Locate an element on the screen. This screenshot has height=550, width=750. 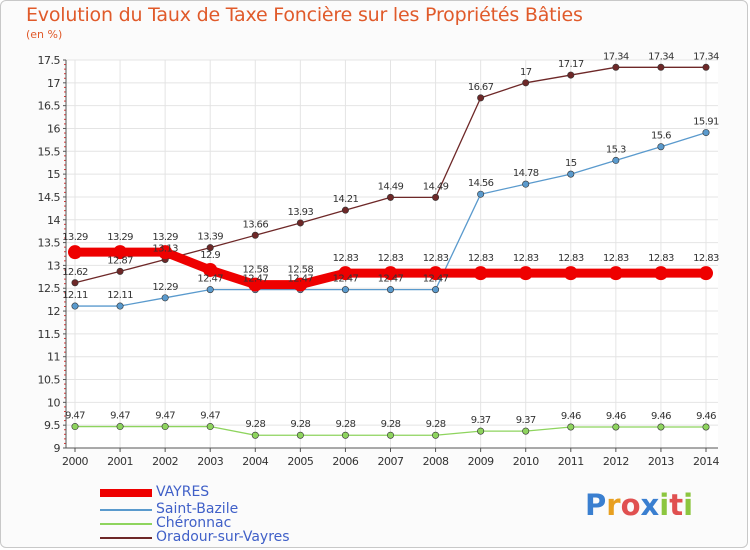
x-tick-label: 2004 is located at coordinates (255, 461).